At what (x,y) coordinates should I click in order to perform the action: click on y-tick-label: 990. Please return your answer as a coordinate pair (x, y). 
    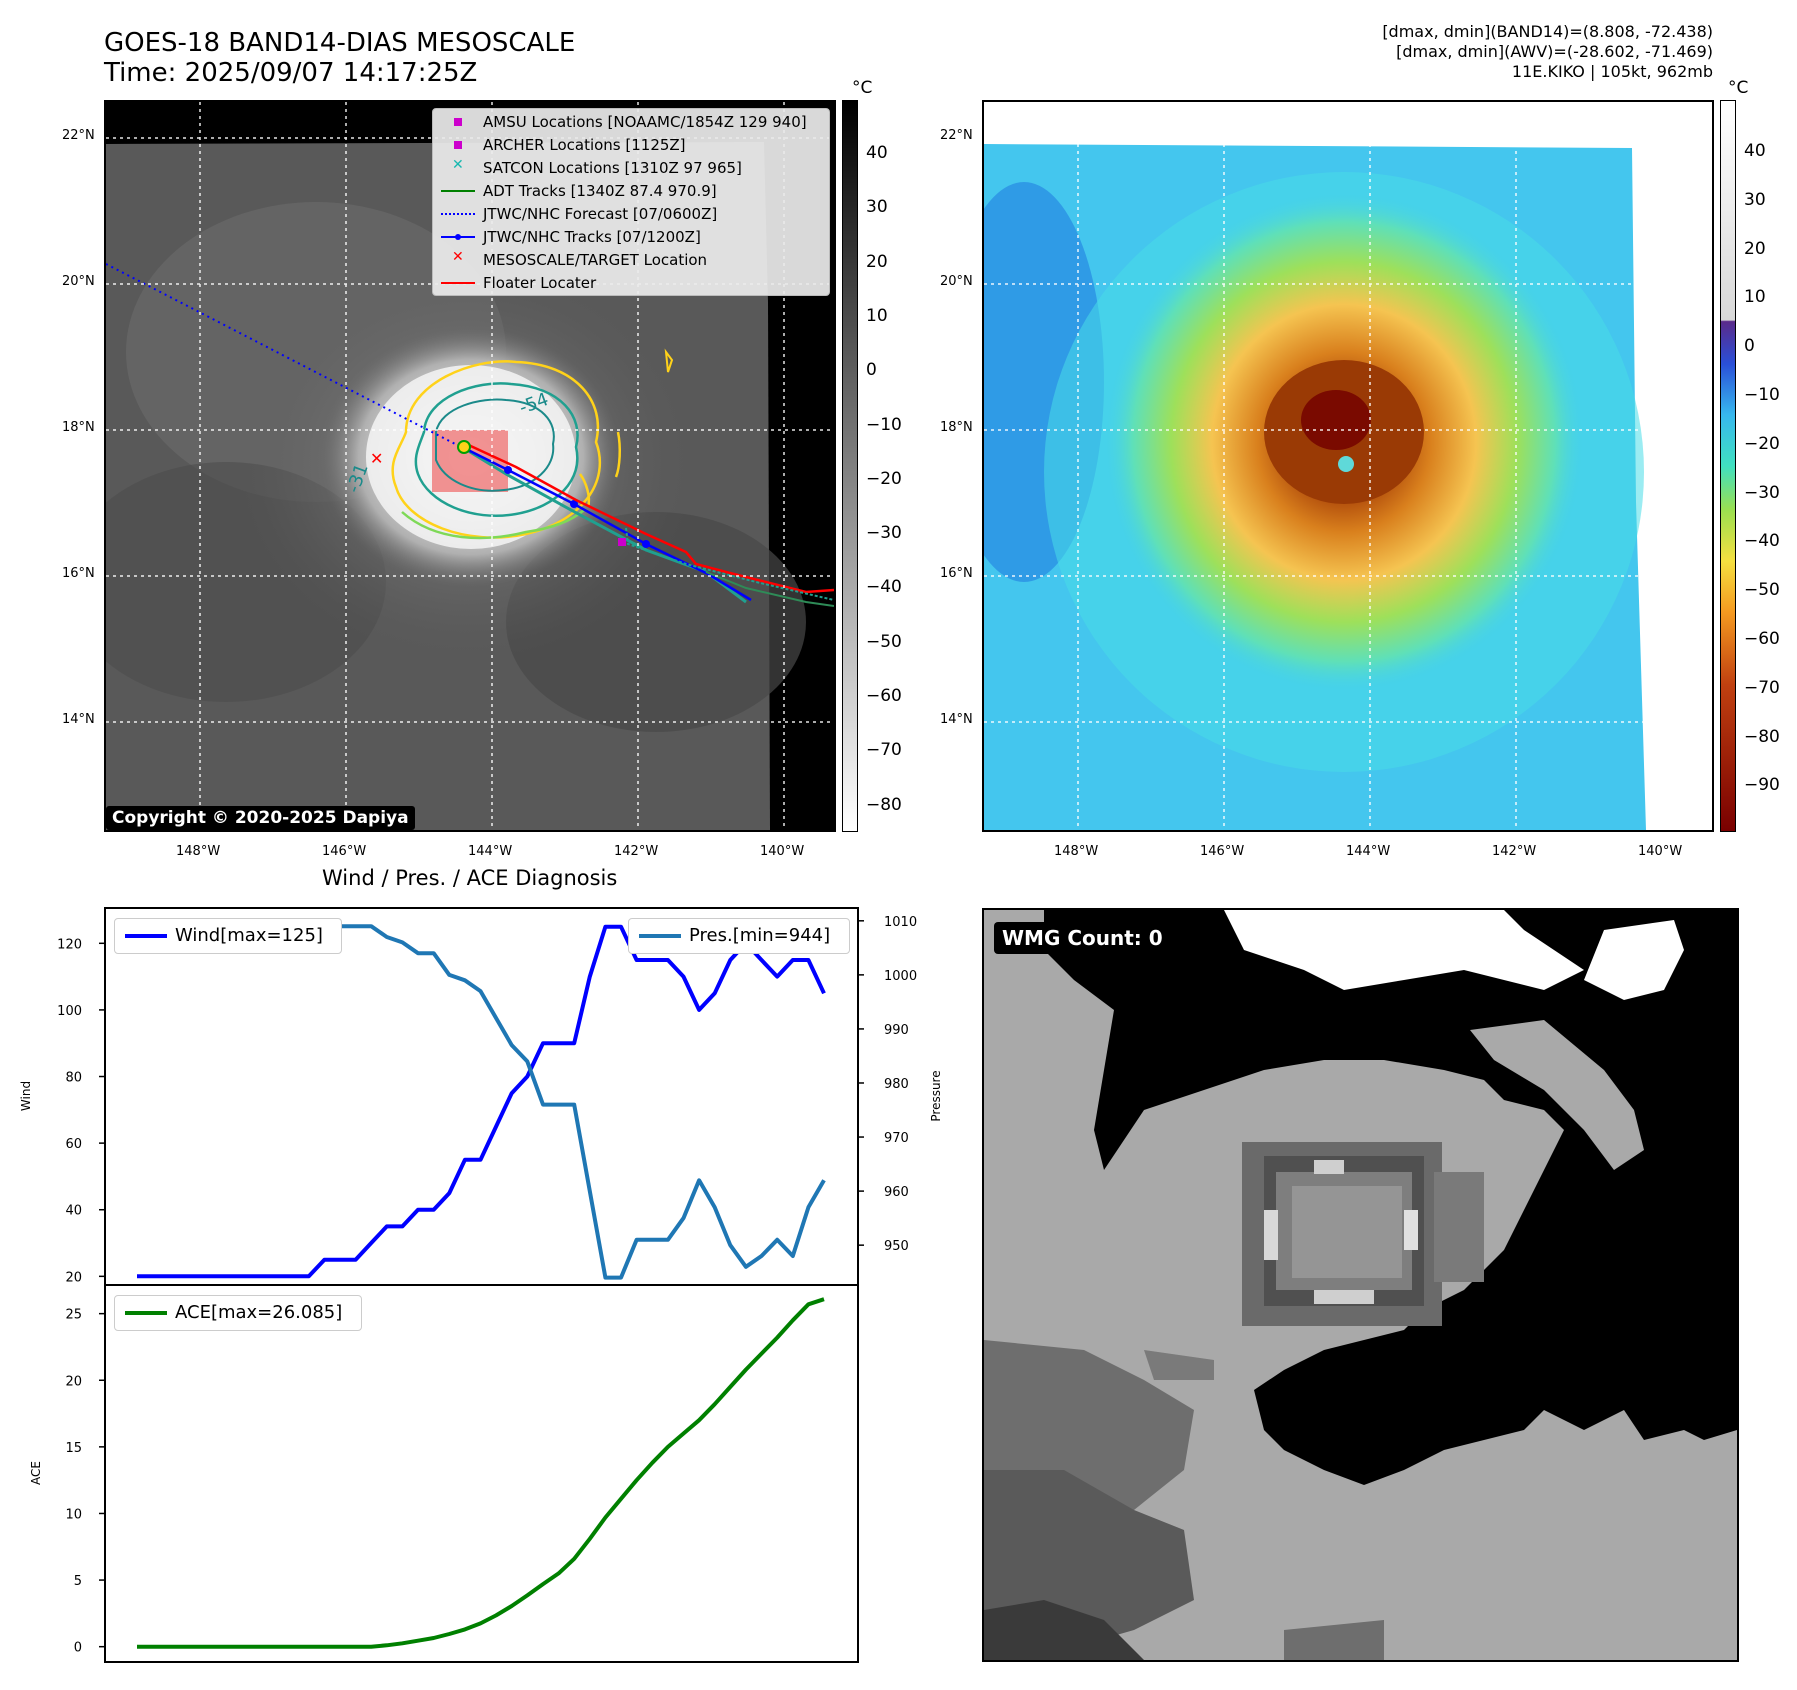
    Looking at the image, I should click on (896, 1030).